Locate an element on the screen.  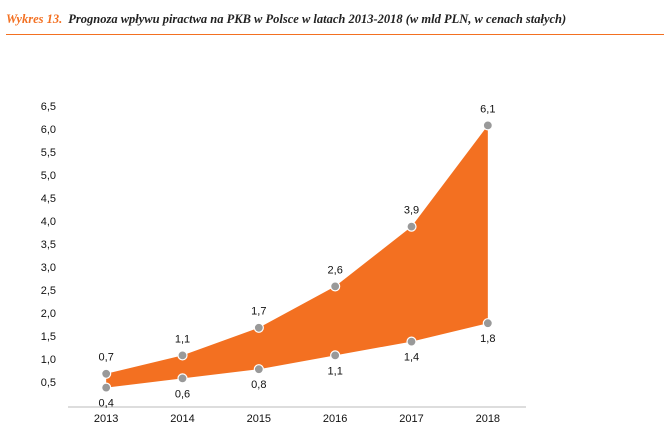
x-tick-label: 2017 is located at coordinates (411, 419).